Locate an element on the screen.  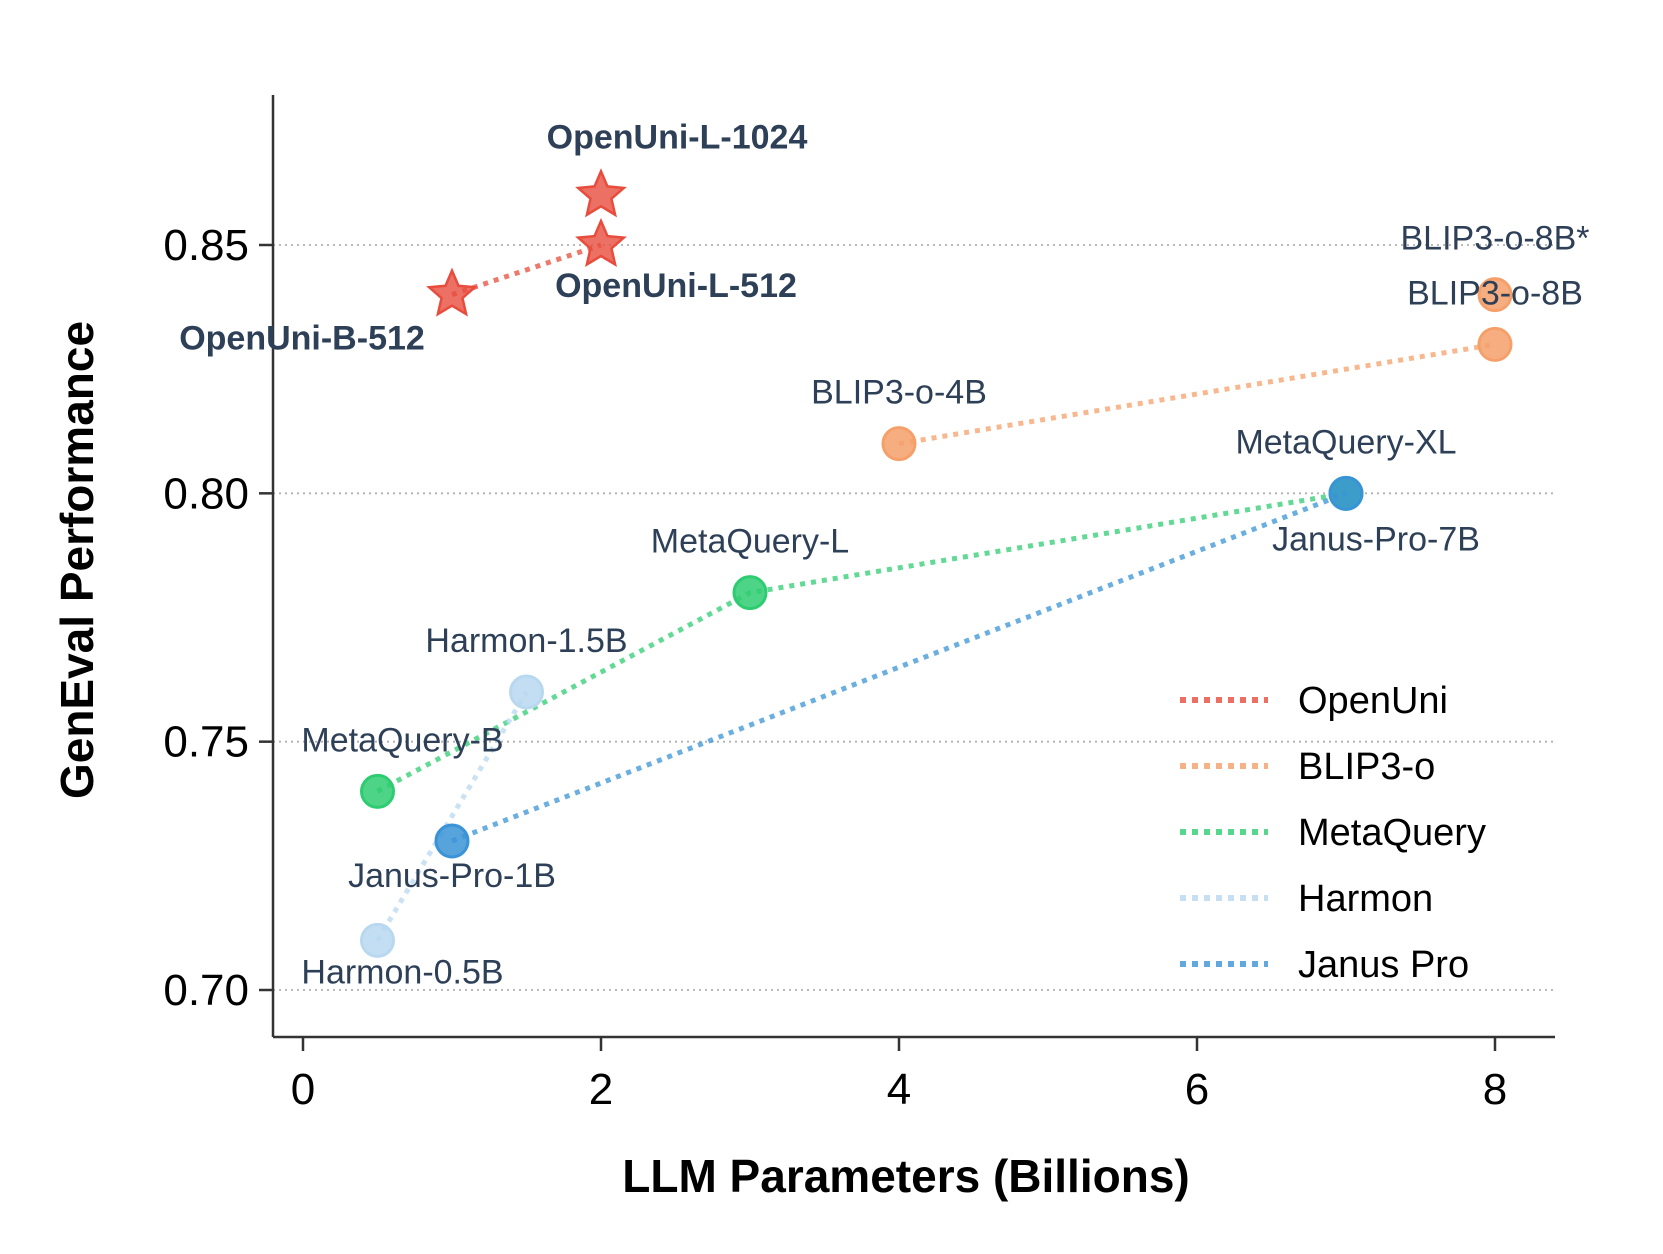
point-label-blip3-o-8b: BLIP3-o-8B is located at coordinates (1495, 293).